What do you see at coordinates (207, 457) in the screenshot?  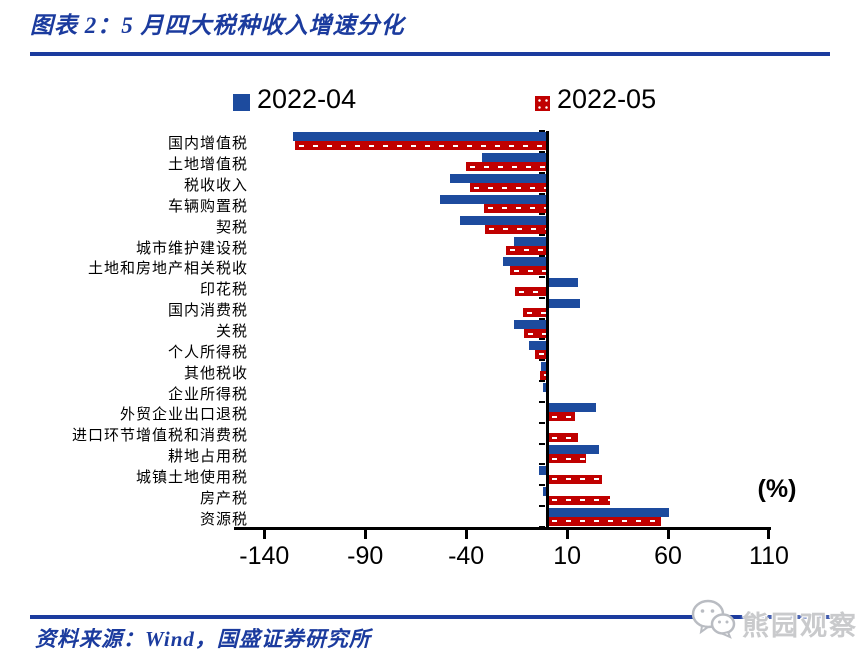 I see `category-label: 耕地占用税` at bounding box center [207, 457].